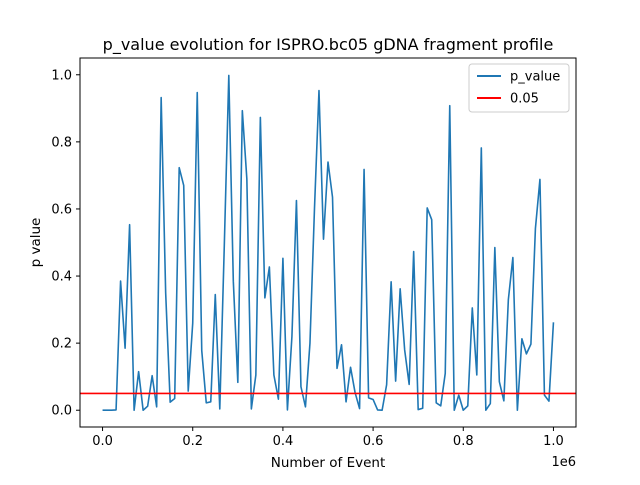 This screenshot has height=485, width=640. What do you see at coordinates (535, 77) in the screenshot?
I see `legend-label-p-value: p_value` at bounding box center [535, 77].